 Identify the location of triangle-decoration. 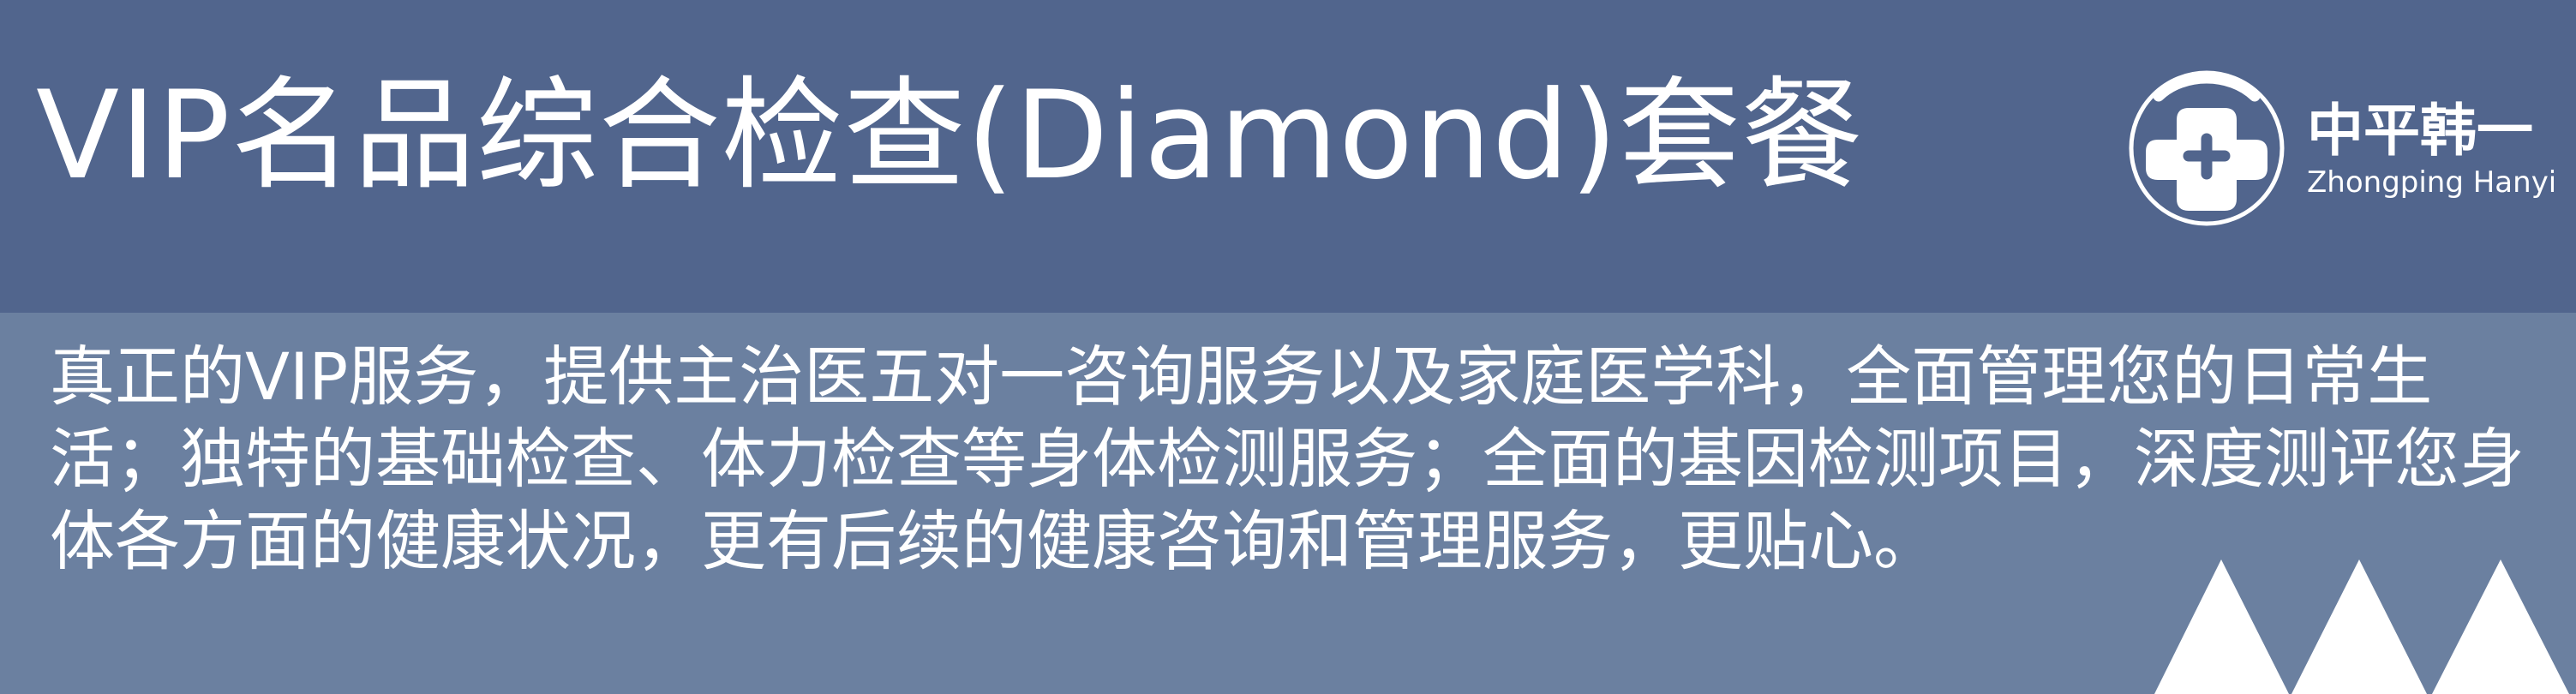
(2361, 627).